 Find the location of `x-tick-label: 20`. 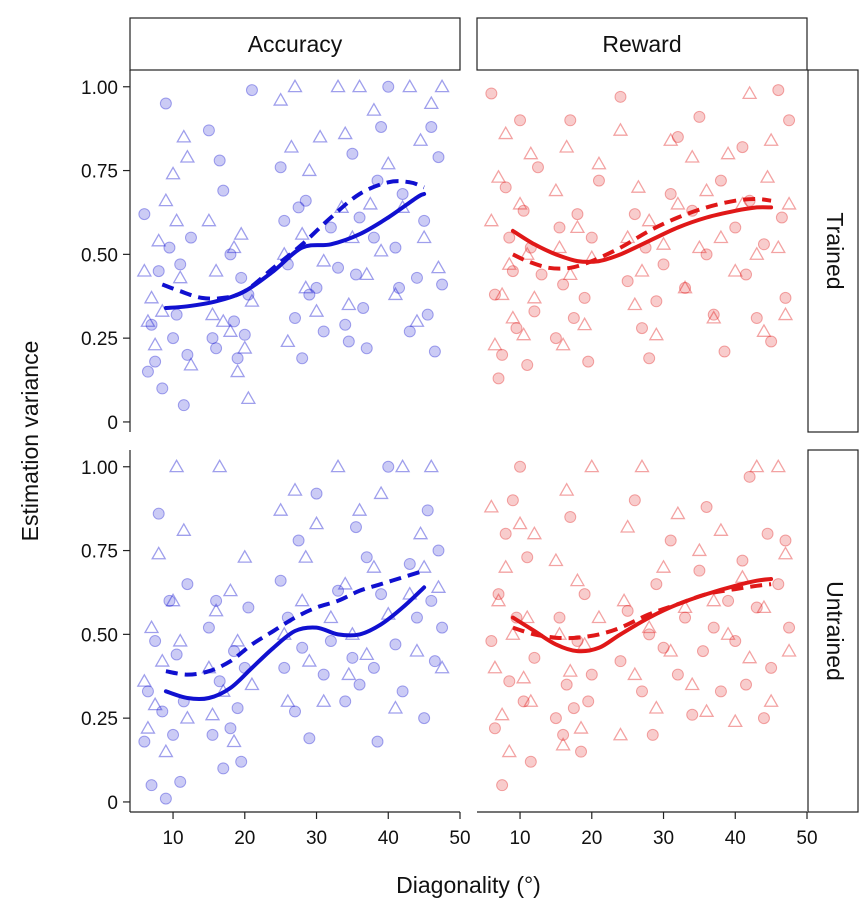

x-tick-label: 20 is located at coordinates (244, 838).